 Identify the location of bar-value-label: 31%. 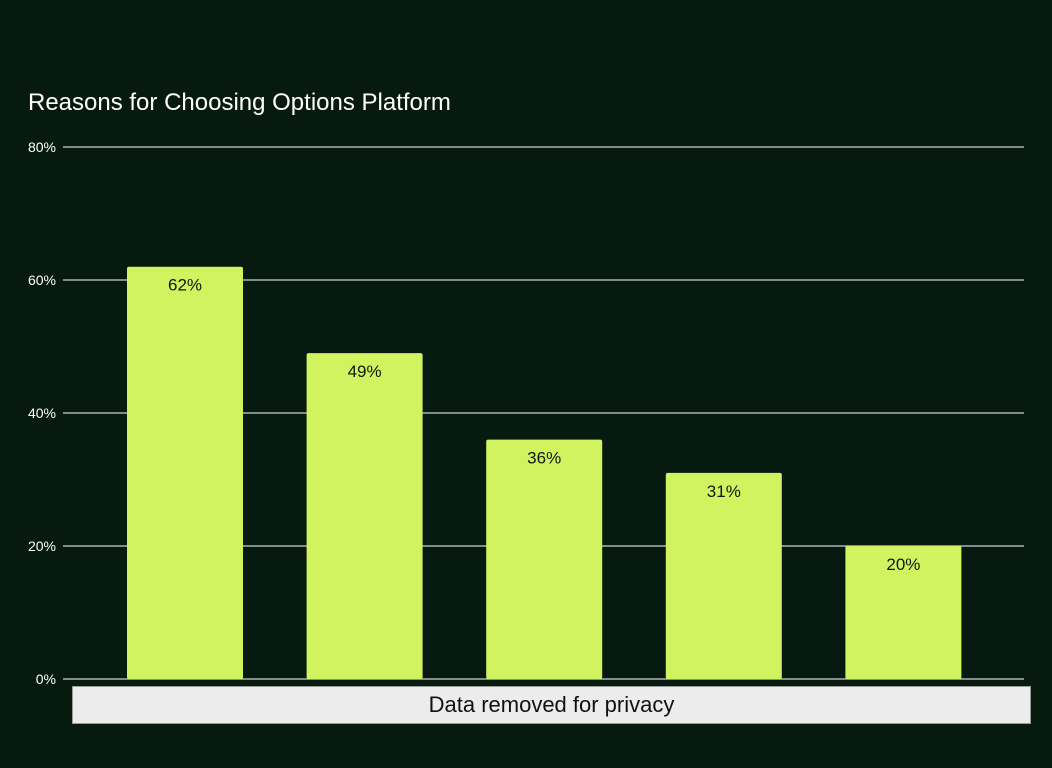
(724, 491).